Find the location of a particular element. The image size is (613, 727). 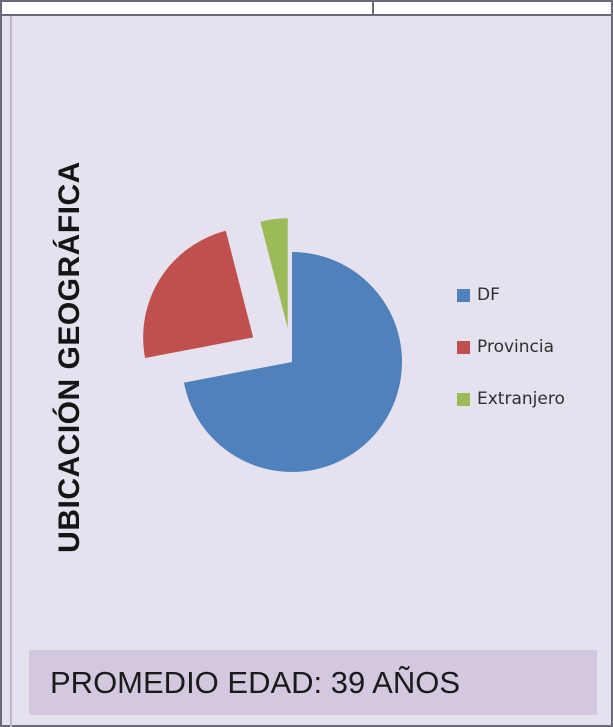

legend-item-df: DF is located at coordinates (532, 295).